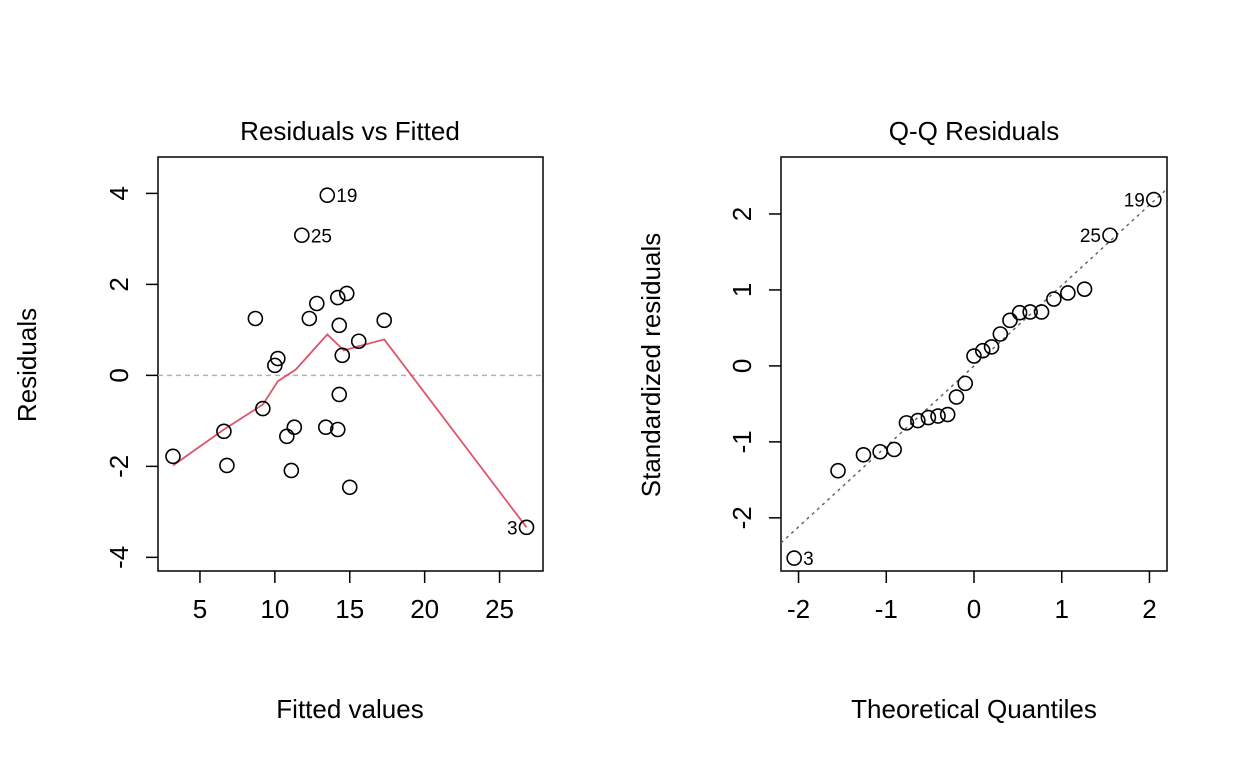  What do you see at coordinates (27, 365) in the screenshot?
I see `y-axis-label: Residuals` at bounding box center [27, 365].